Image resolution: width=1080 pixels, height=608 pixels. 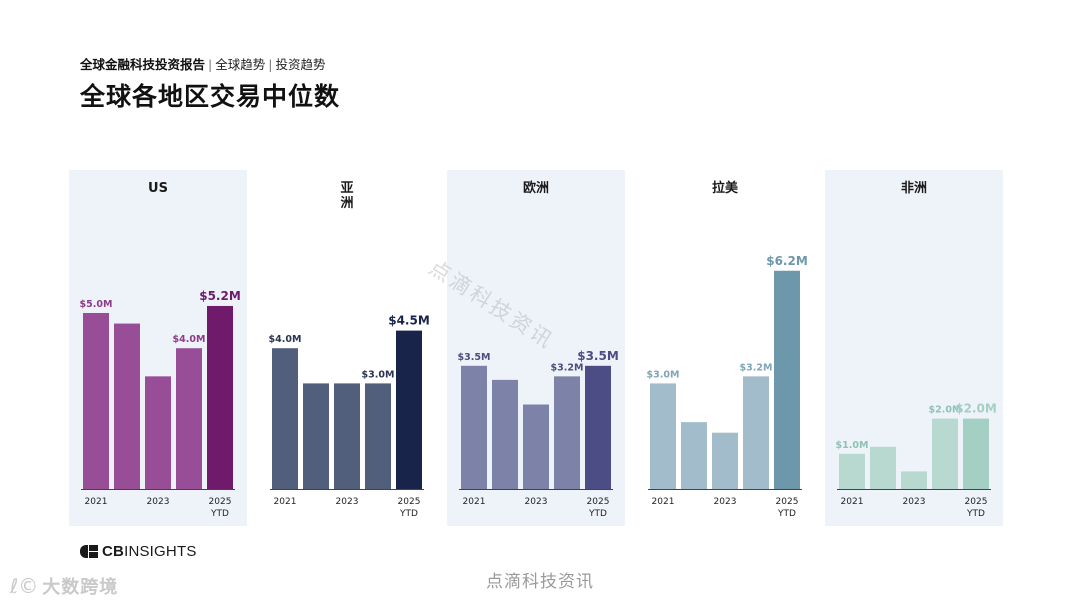 I want to click on page-title: 全球各地区交易中位数, so click(x=210, y=96).